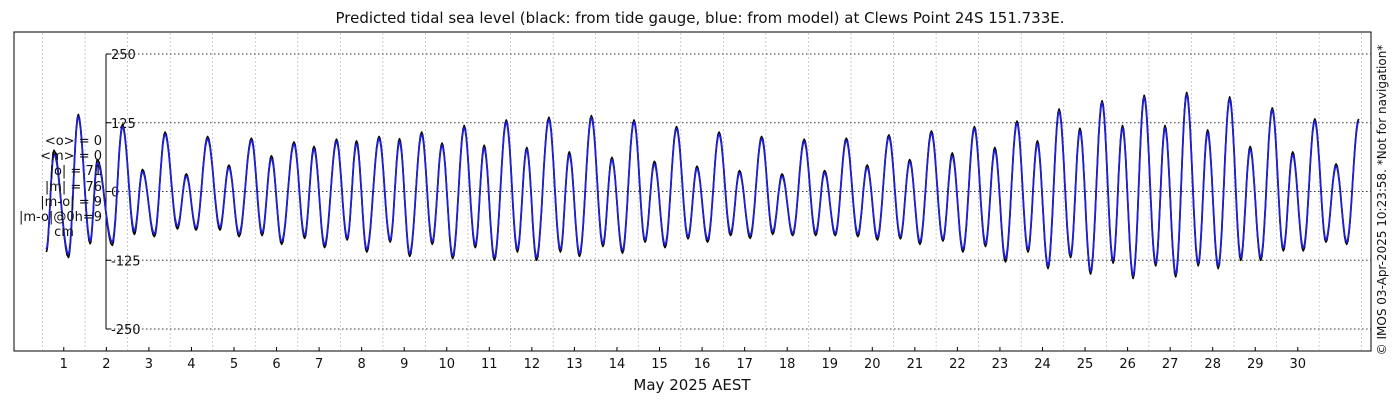  I want to click on x-tick-label: 27, so click(1170, 364).